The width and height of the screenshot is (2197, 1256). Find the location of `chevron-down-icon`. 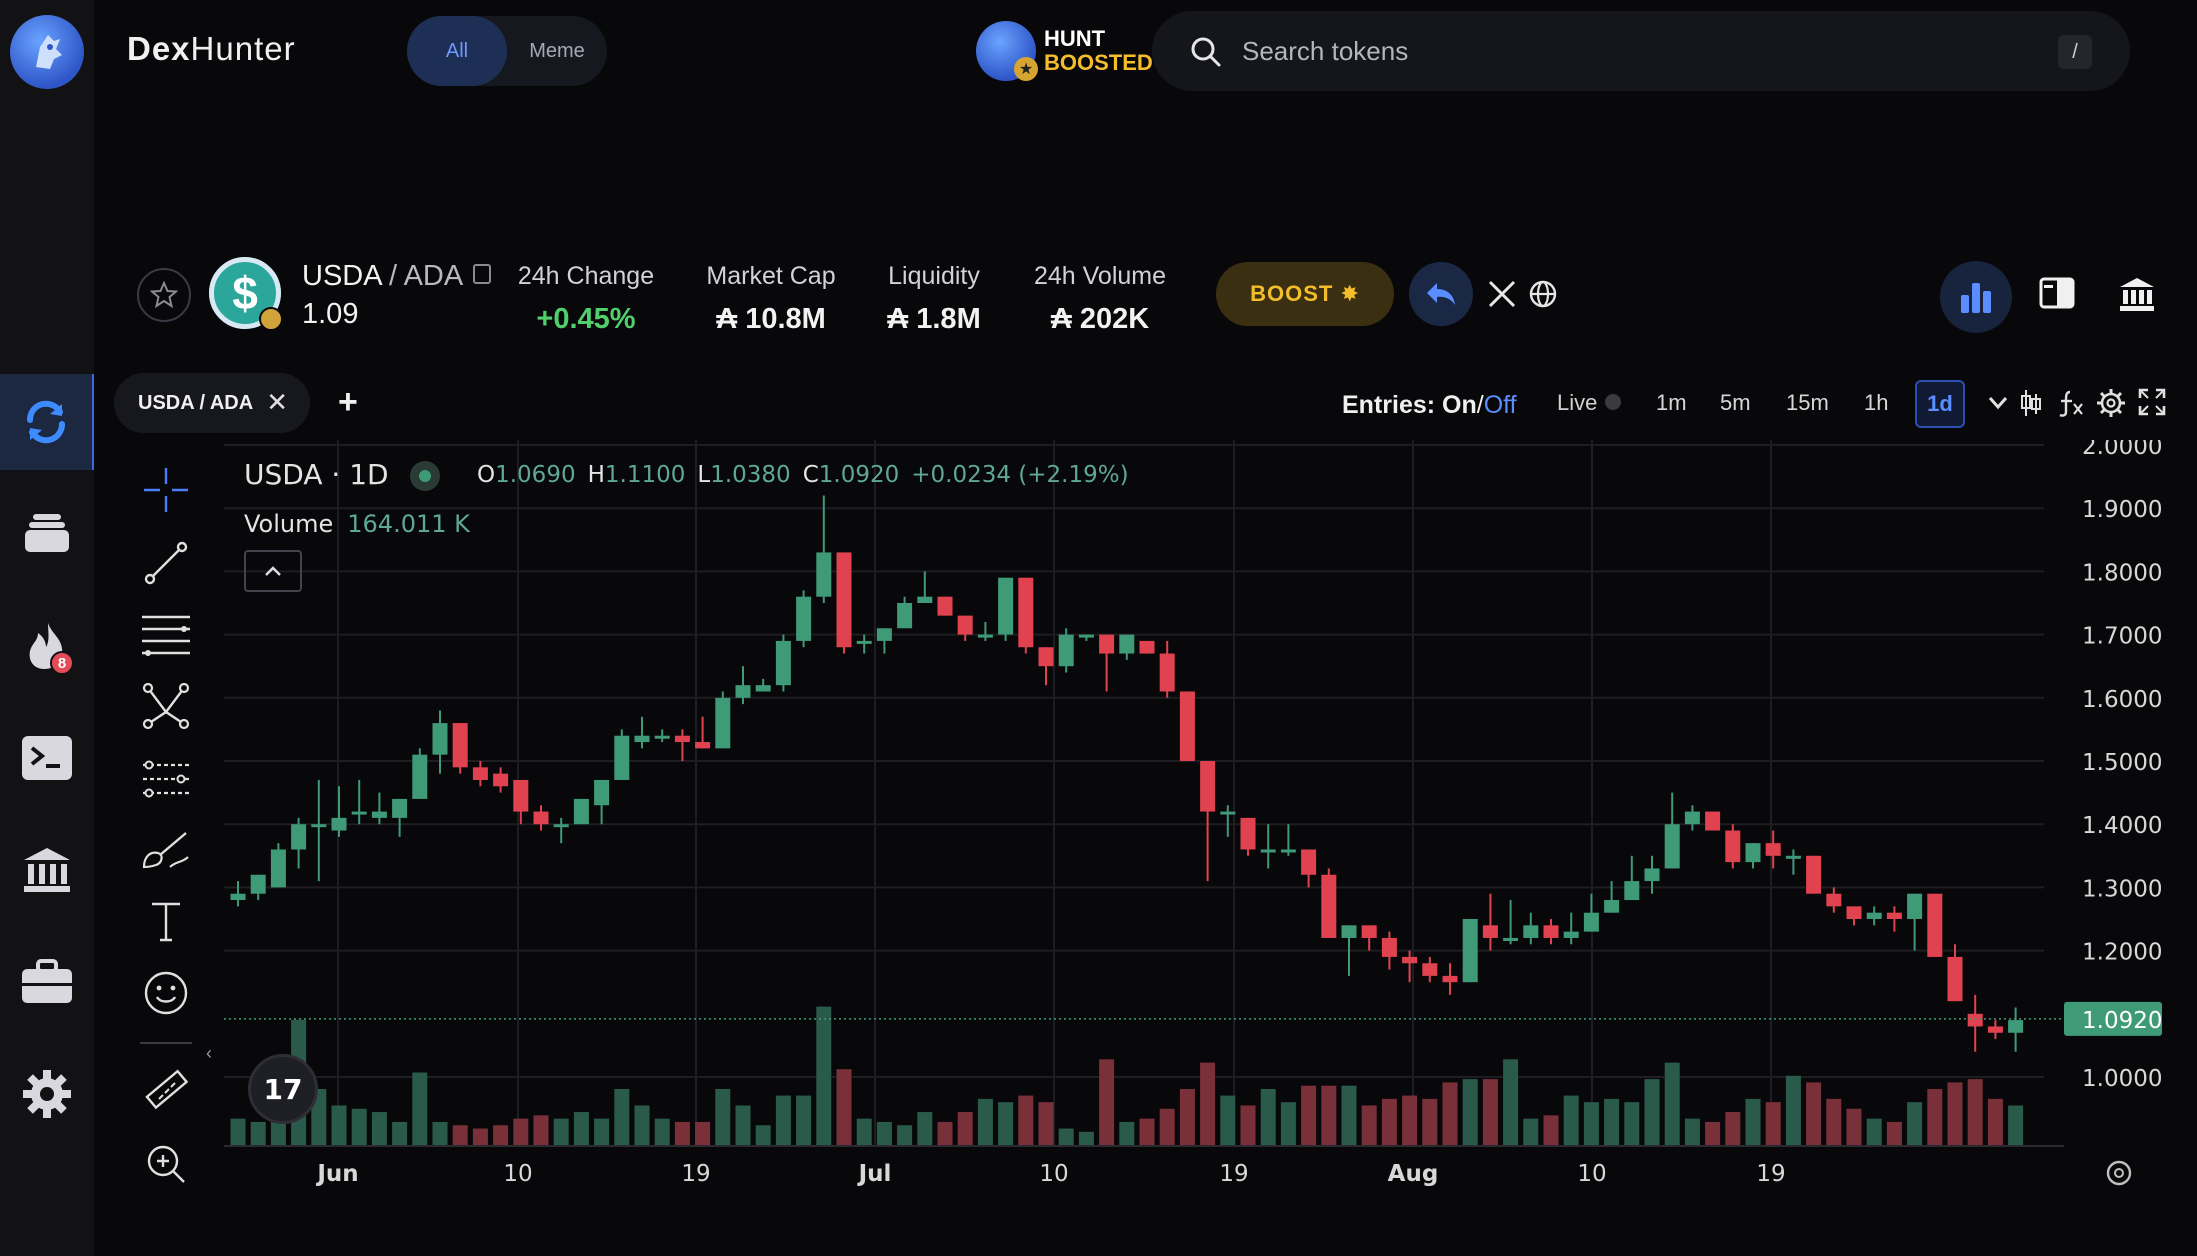

chevron-down-icon is located at coordinates (1998, 403).